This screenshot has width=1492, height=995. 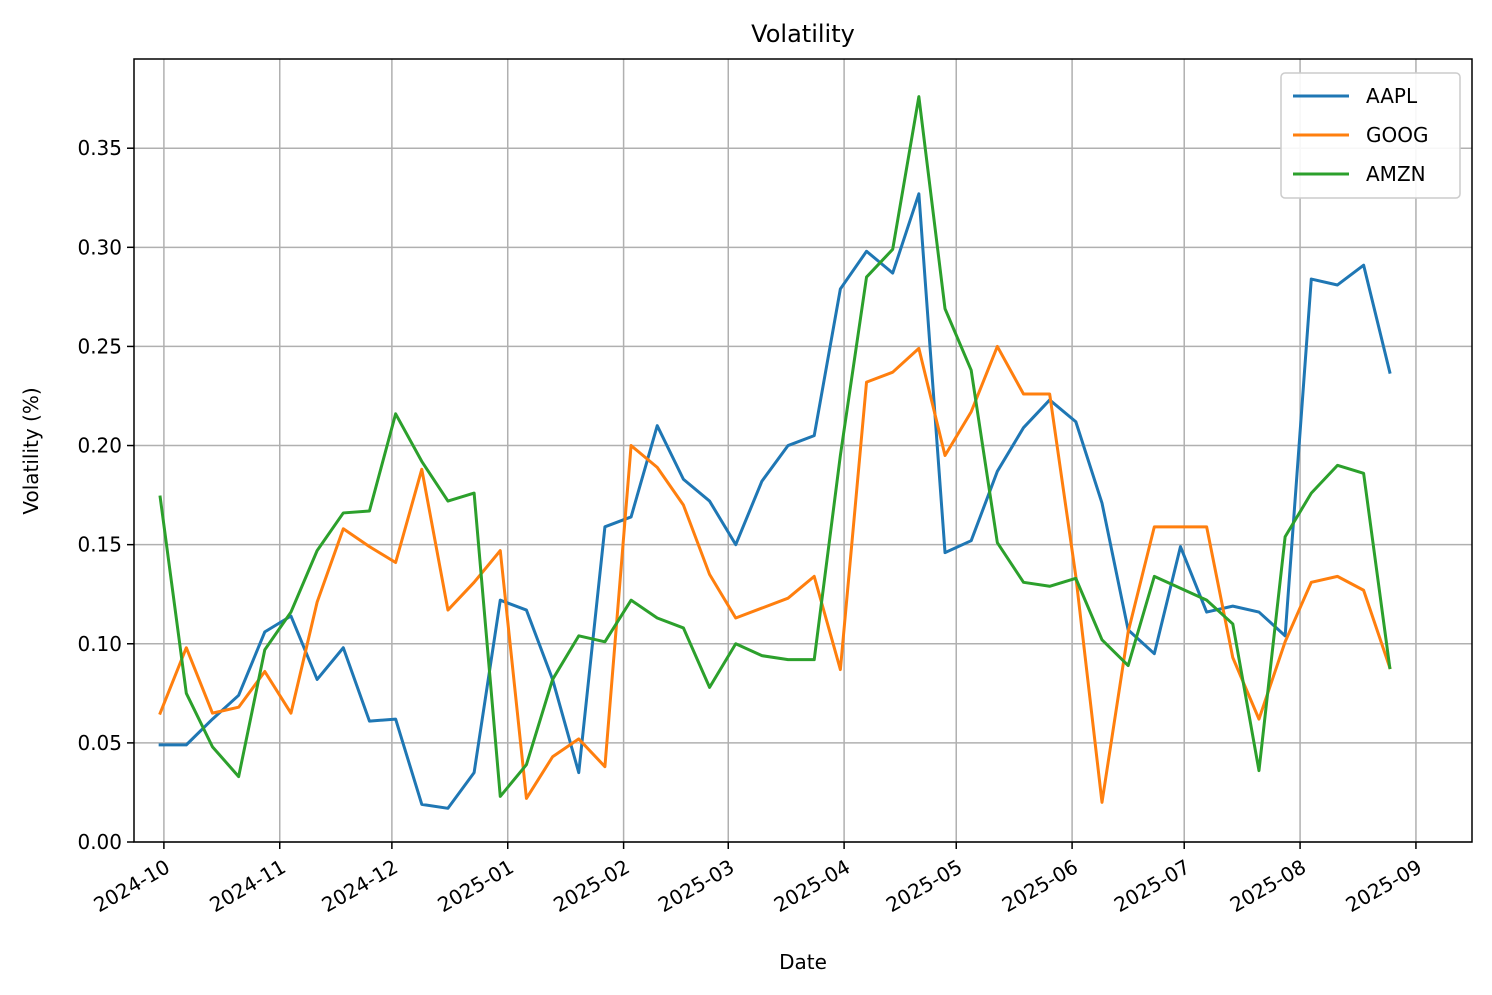 I want to click on y-tick-label: 0.35, so click(x=99, y=148).